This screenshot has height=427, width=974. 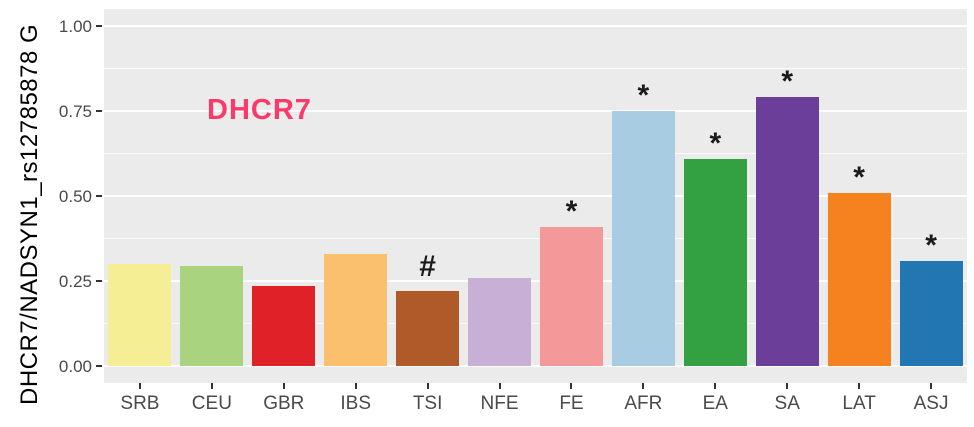 I want to click on x-tick-label-sa: SA, so click(x=787, y=403).